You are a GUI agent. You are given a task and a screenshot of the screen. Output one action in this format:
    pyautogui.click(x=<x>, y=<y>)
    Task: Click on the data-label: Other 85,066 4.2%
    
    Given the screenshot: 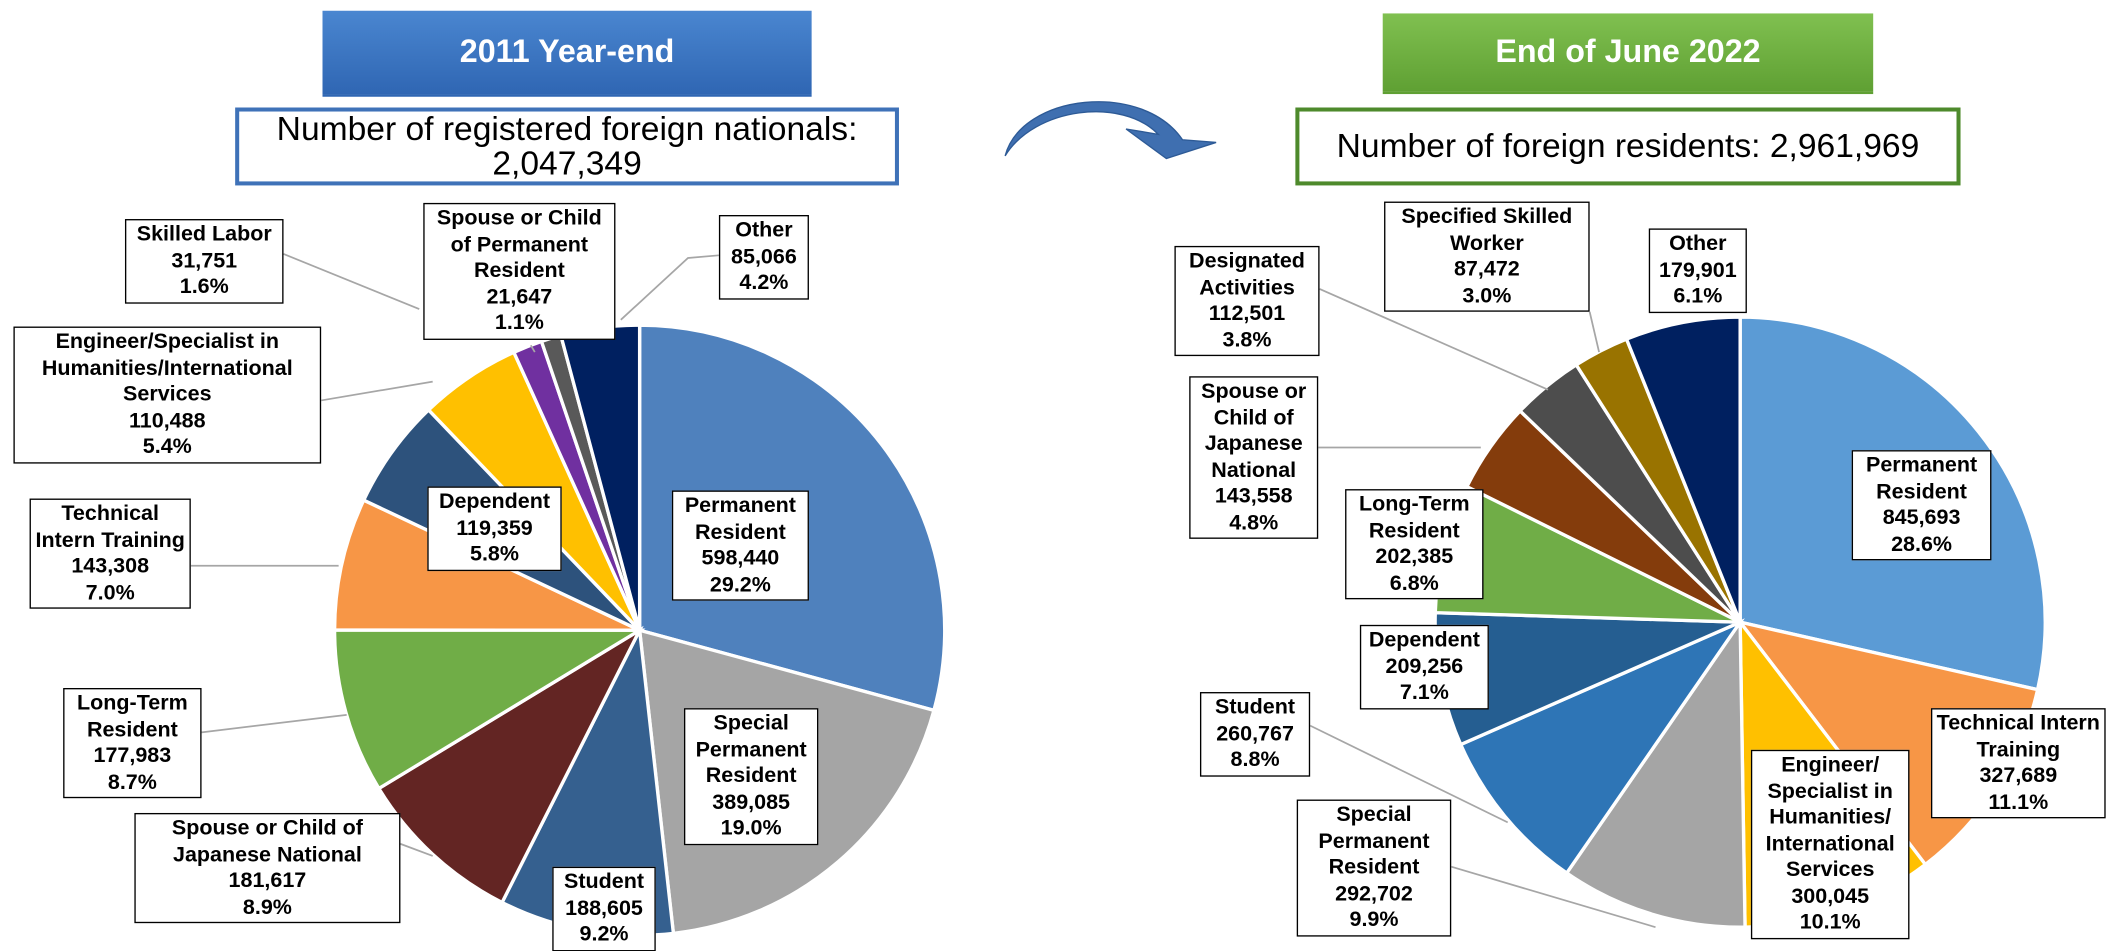 What is the action you would take?
    pyautogui.click(x=763, y=257)
    